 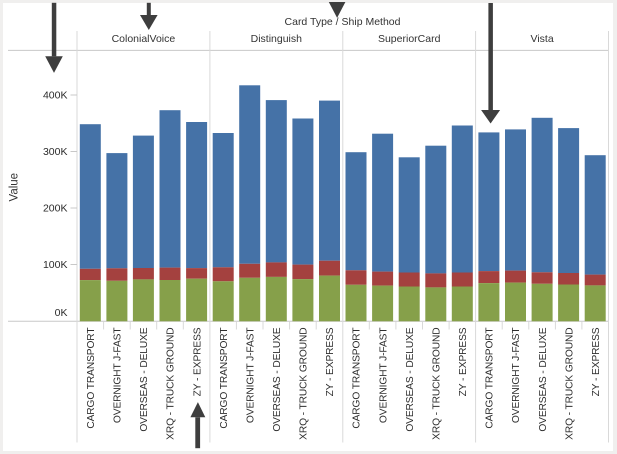 What do you see at coordinates (542, 39) in the screenshot?
I see `svg-text: Vista` at bounding box center [542, 39].